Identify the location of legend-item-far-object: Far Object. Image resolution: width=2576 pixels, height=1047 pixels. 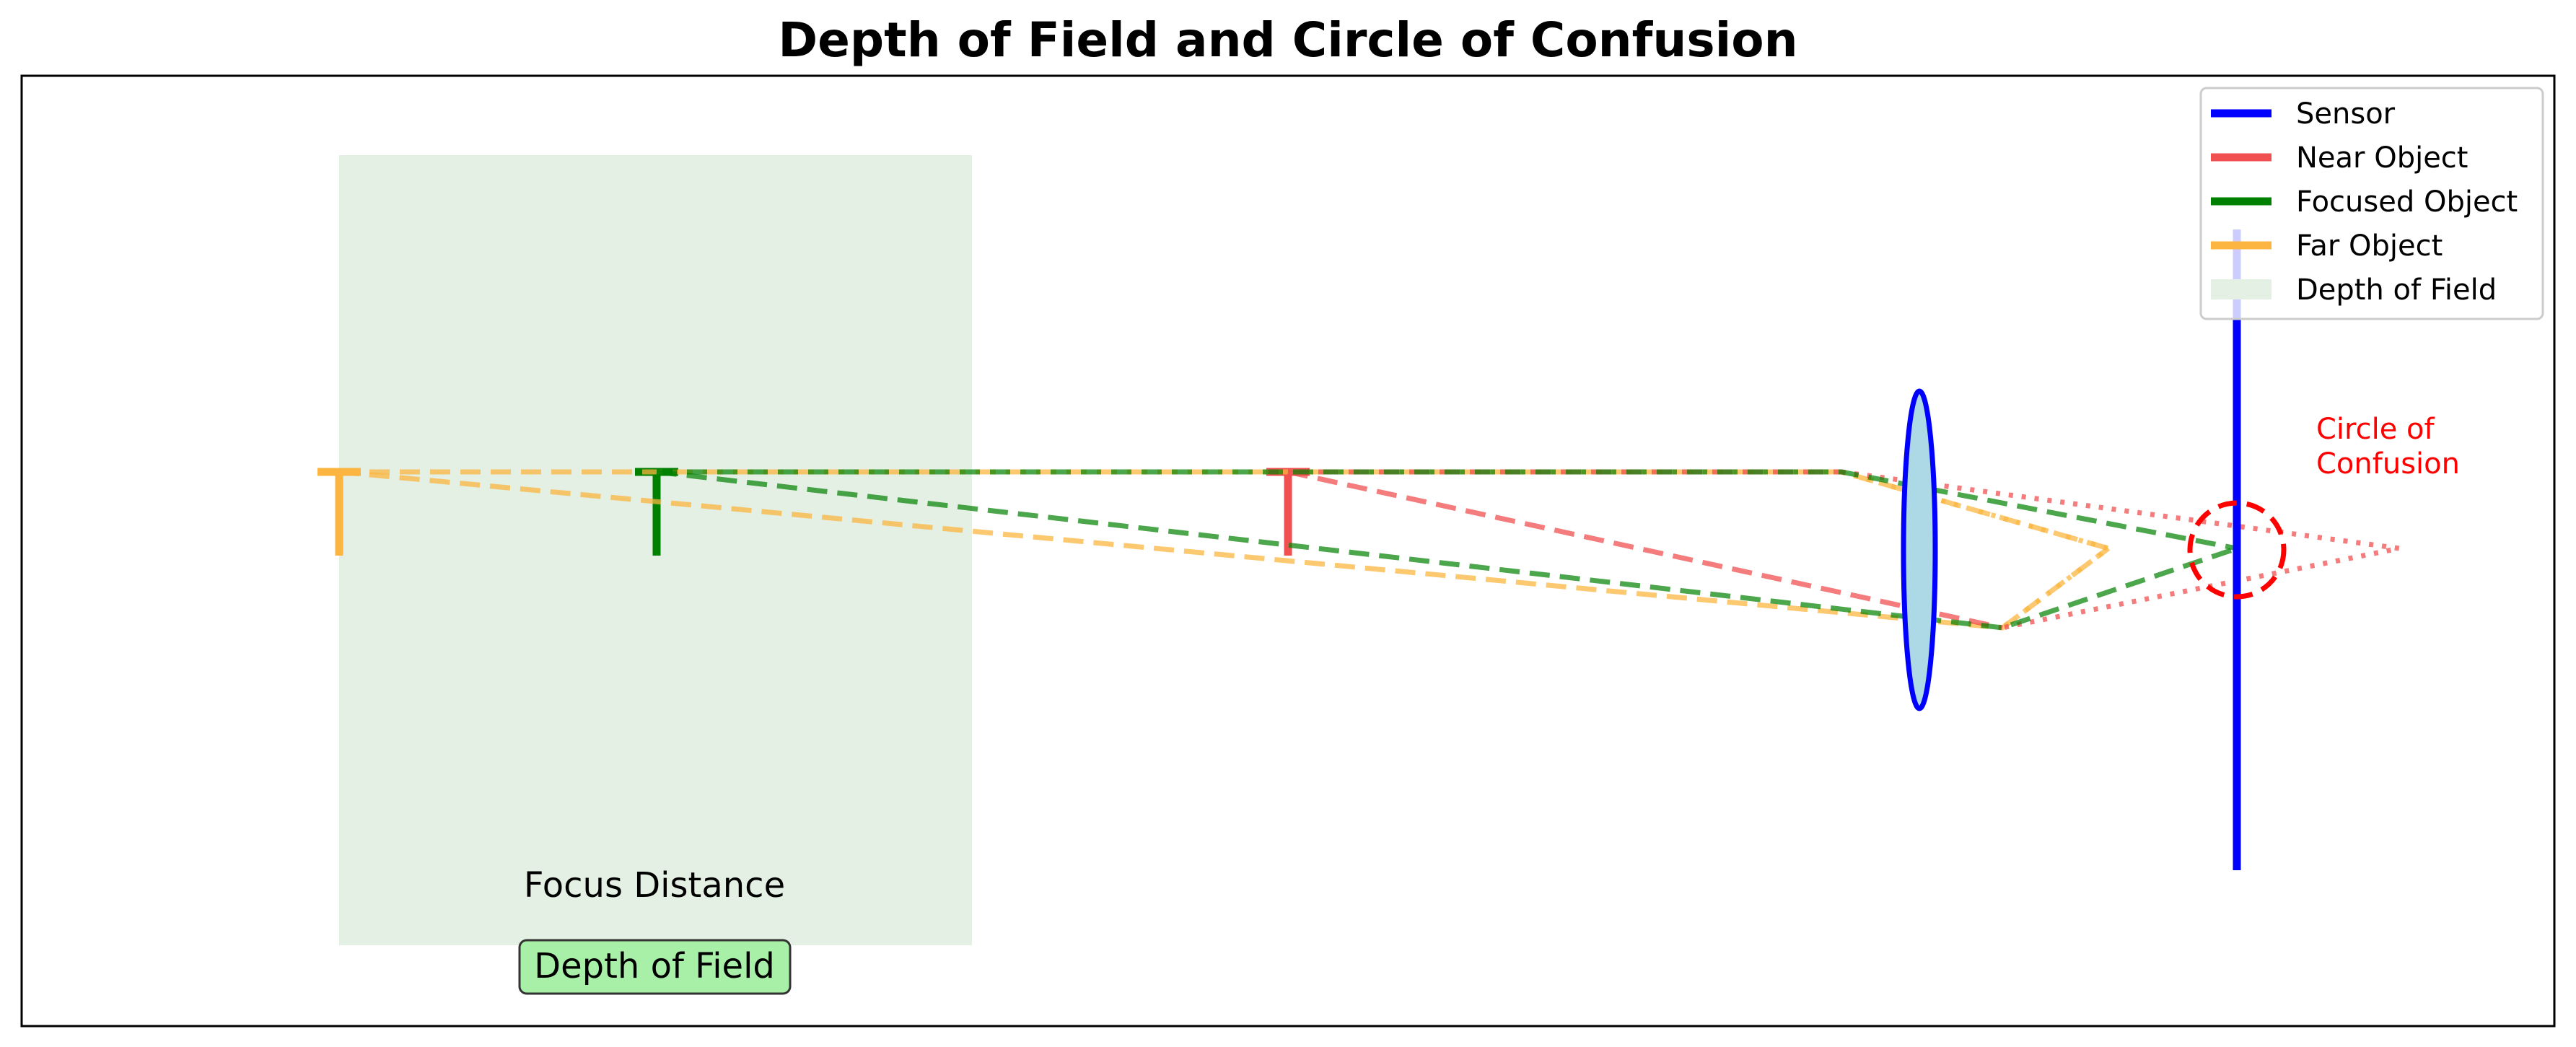
(2327, 246).